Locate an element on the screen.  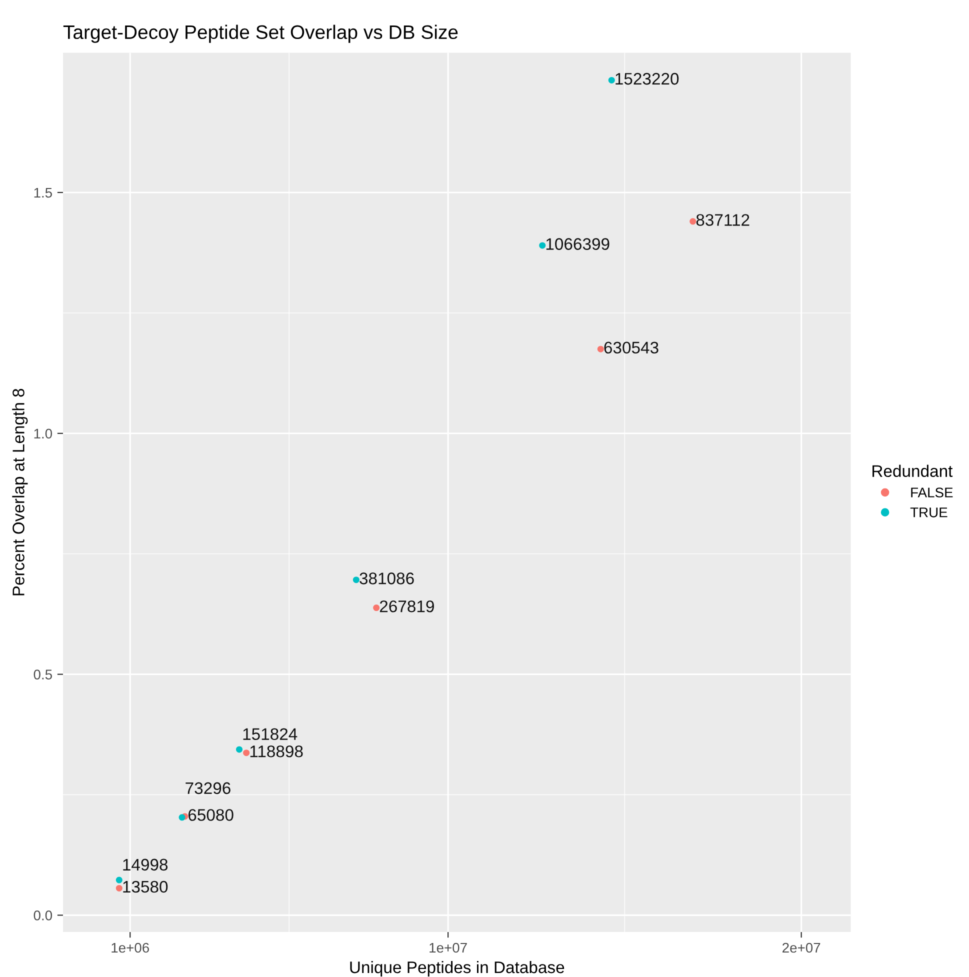
legend-label: TRUE is located at coordinates (929, 513).